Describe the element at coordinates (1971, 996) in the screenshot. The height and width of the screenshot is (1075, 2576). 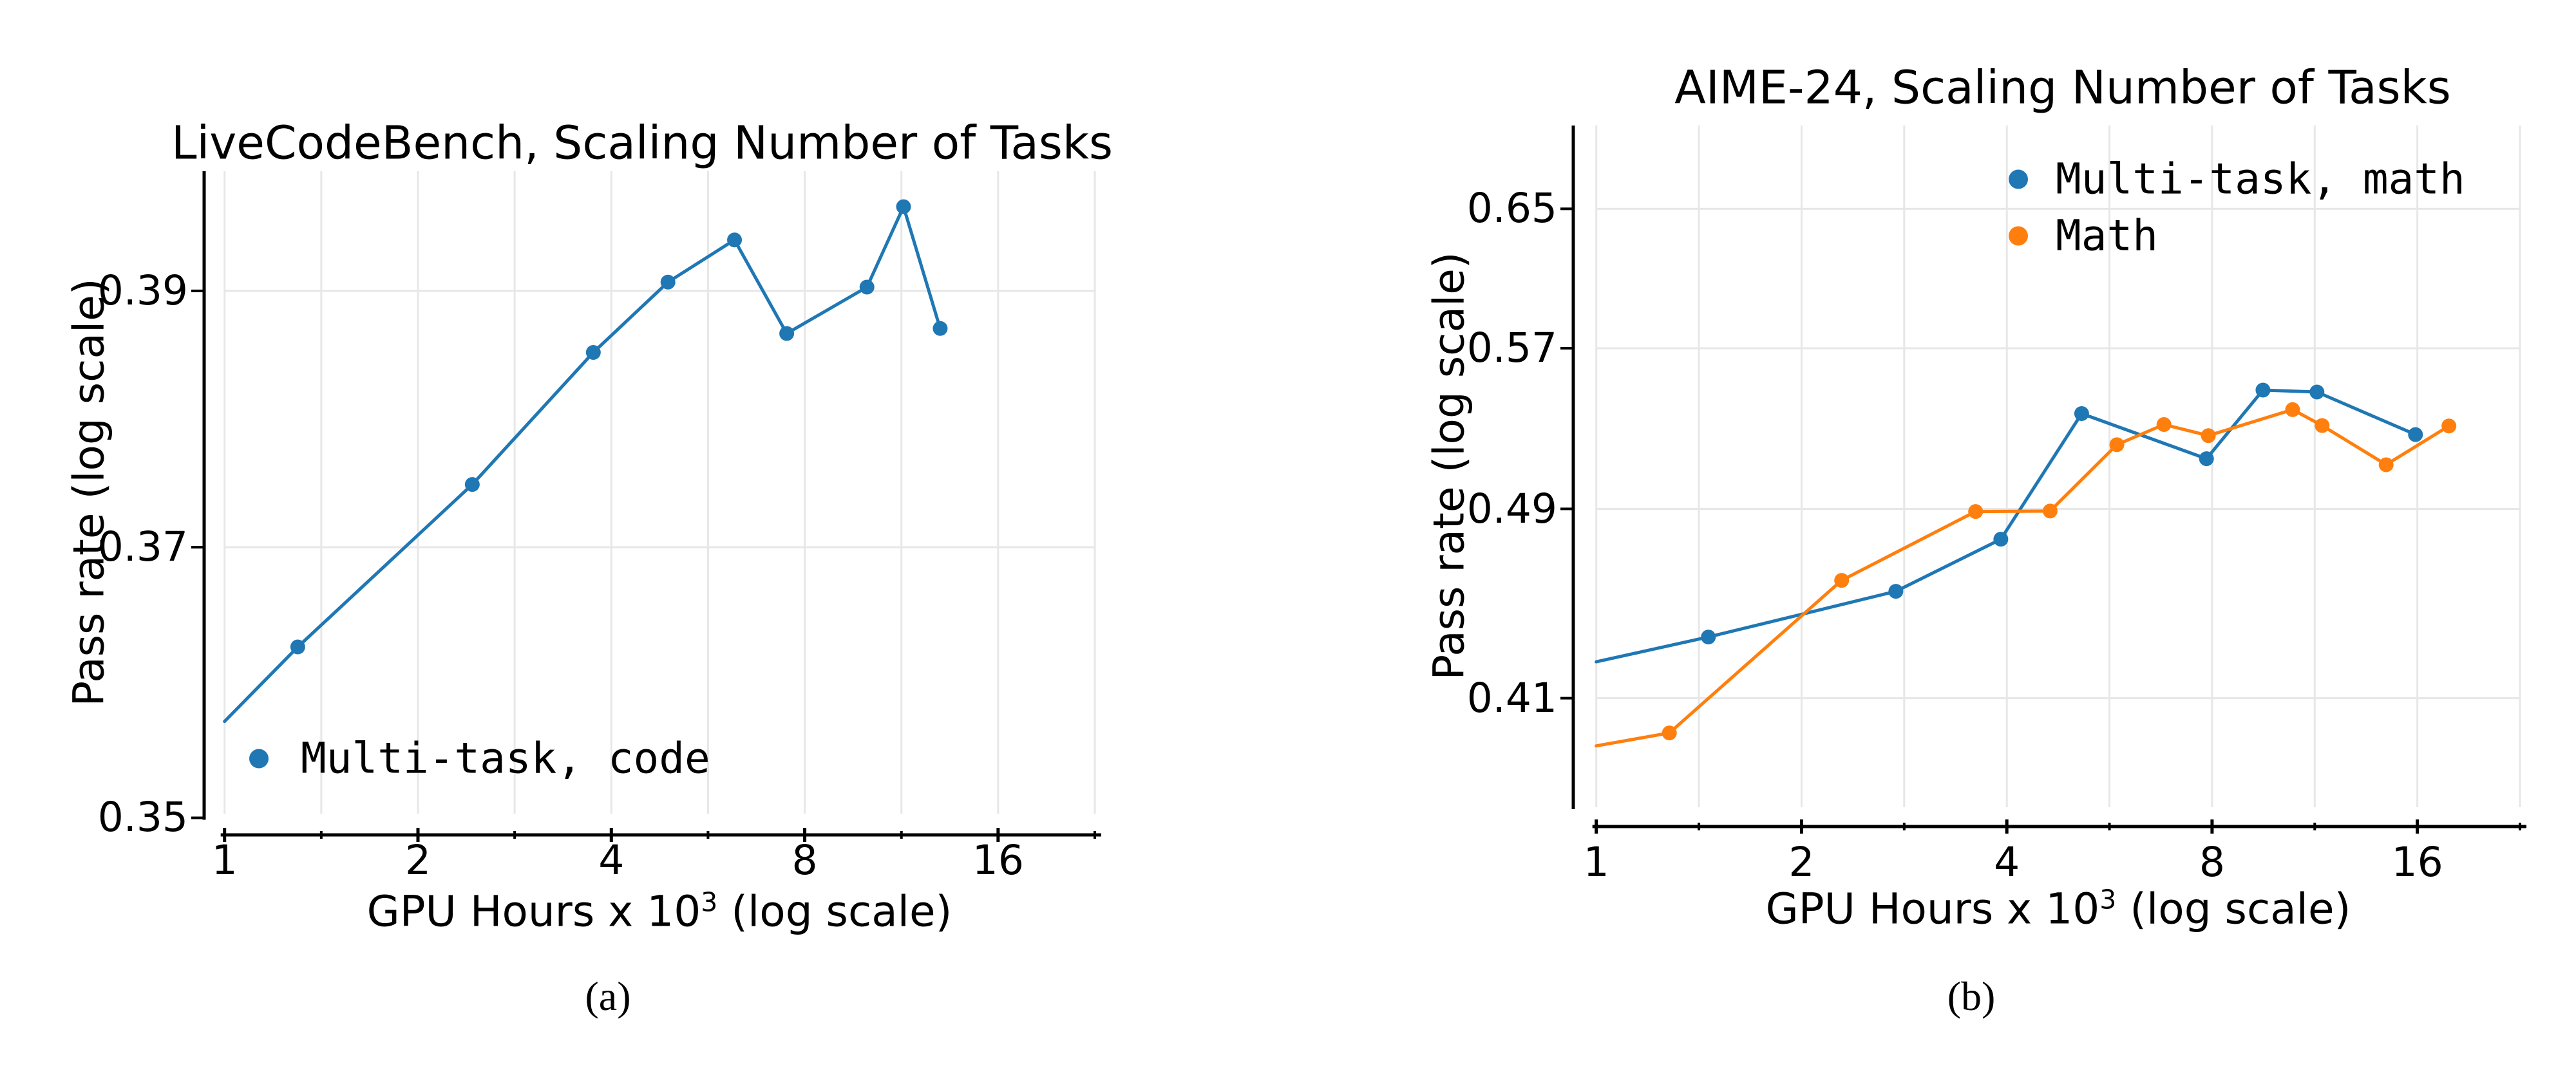
I see `chart-b-caption: (b)` at that location.